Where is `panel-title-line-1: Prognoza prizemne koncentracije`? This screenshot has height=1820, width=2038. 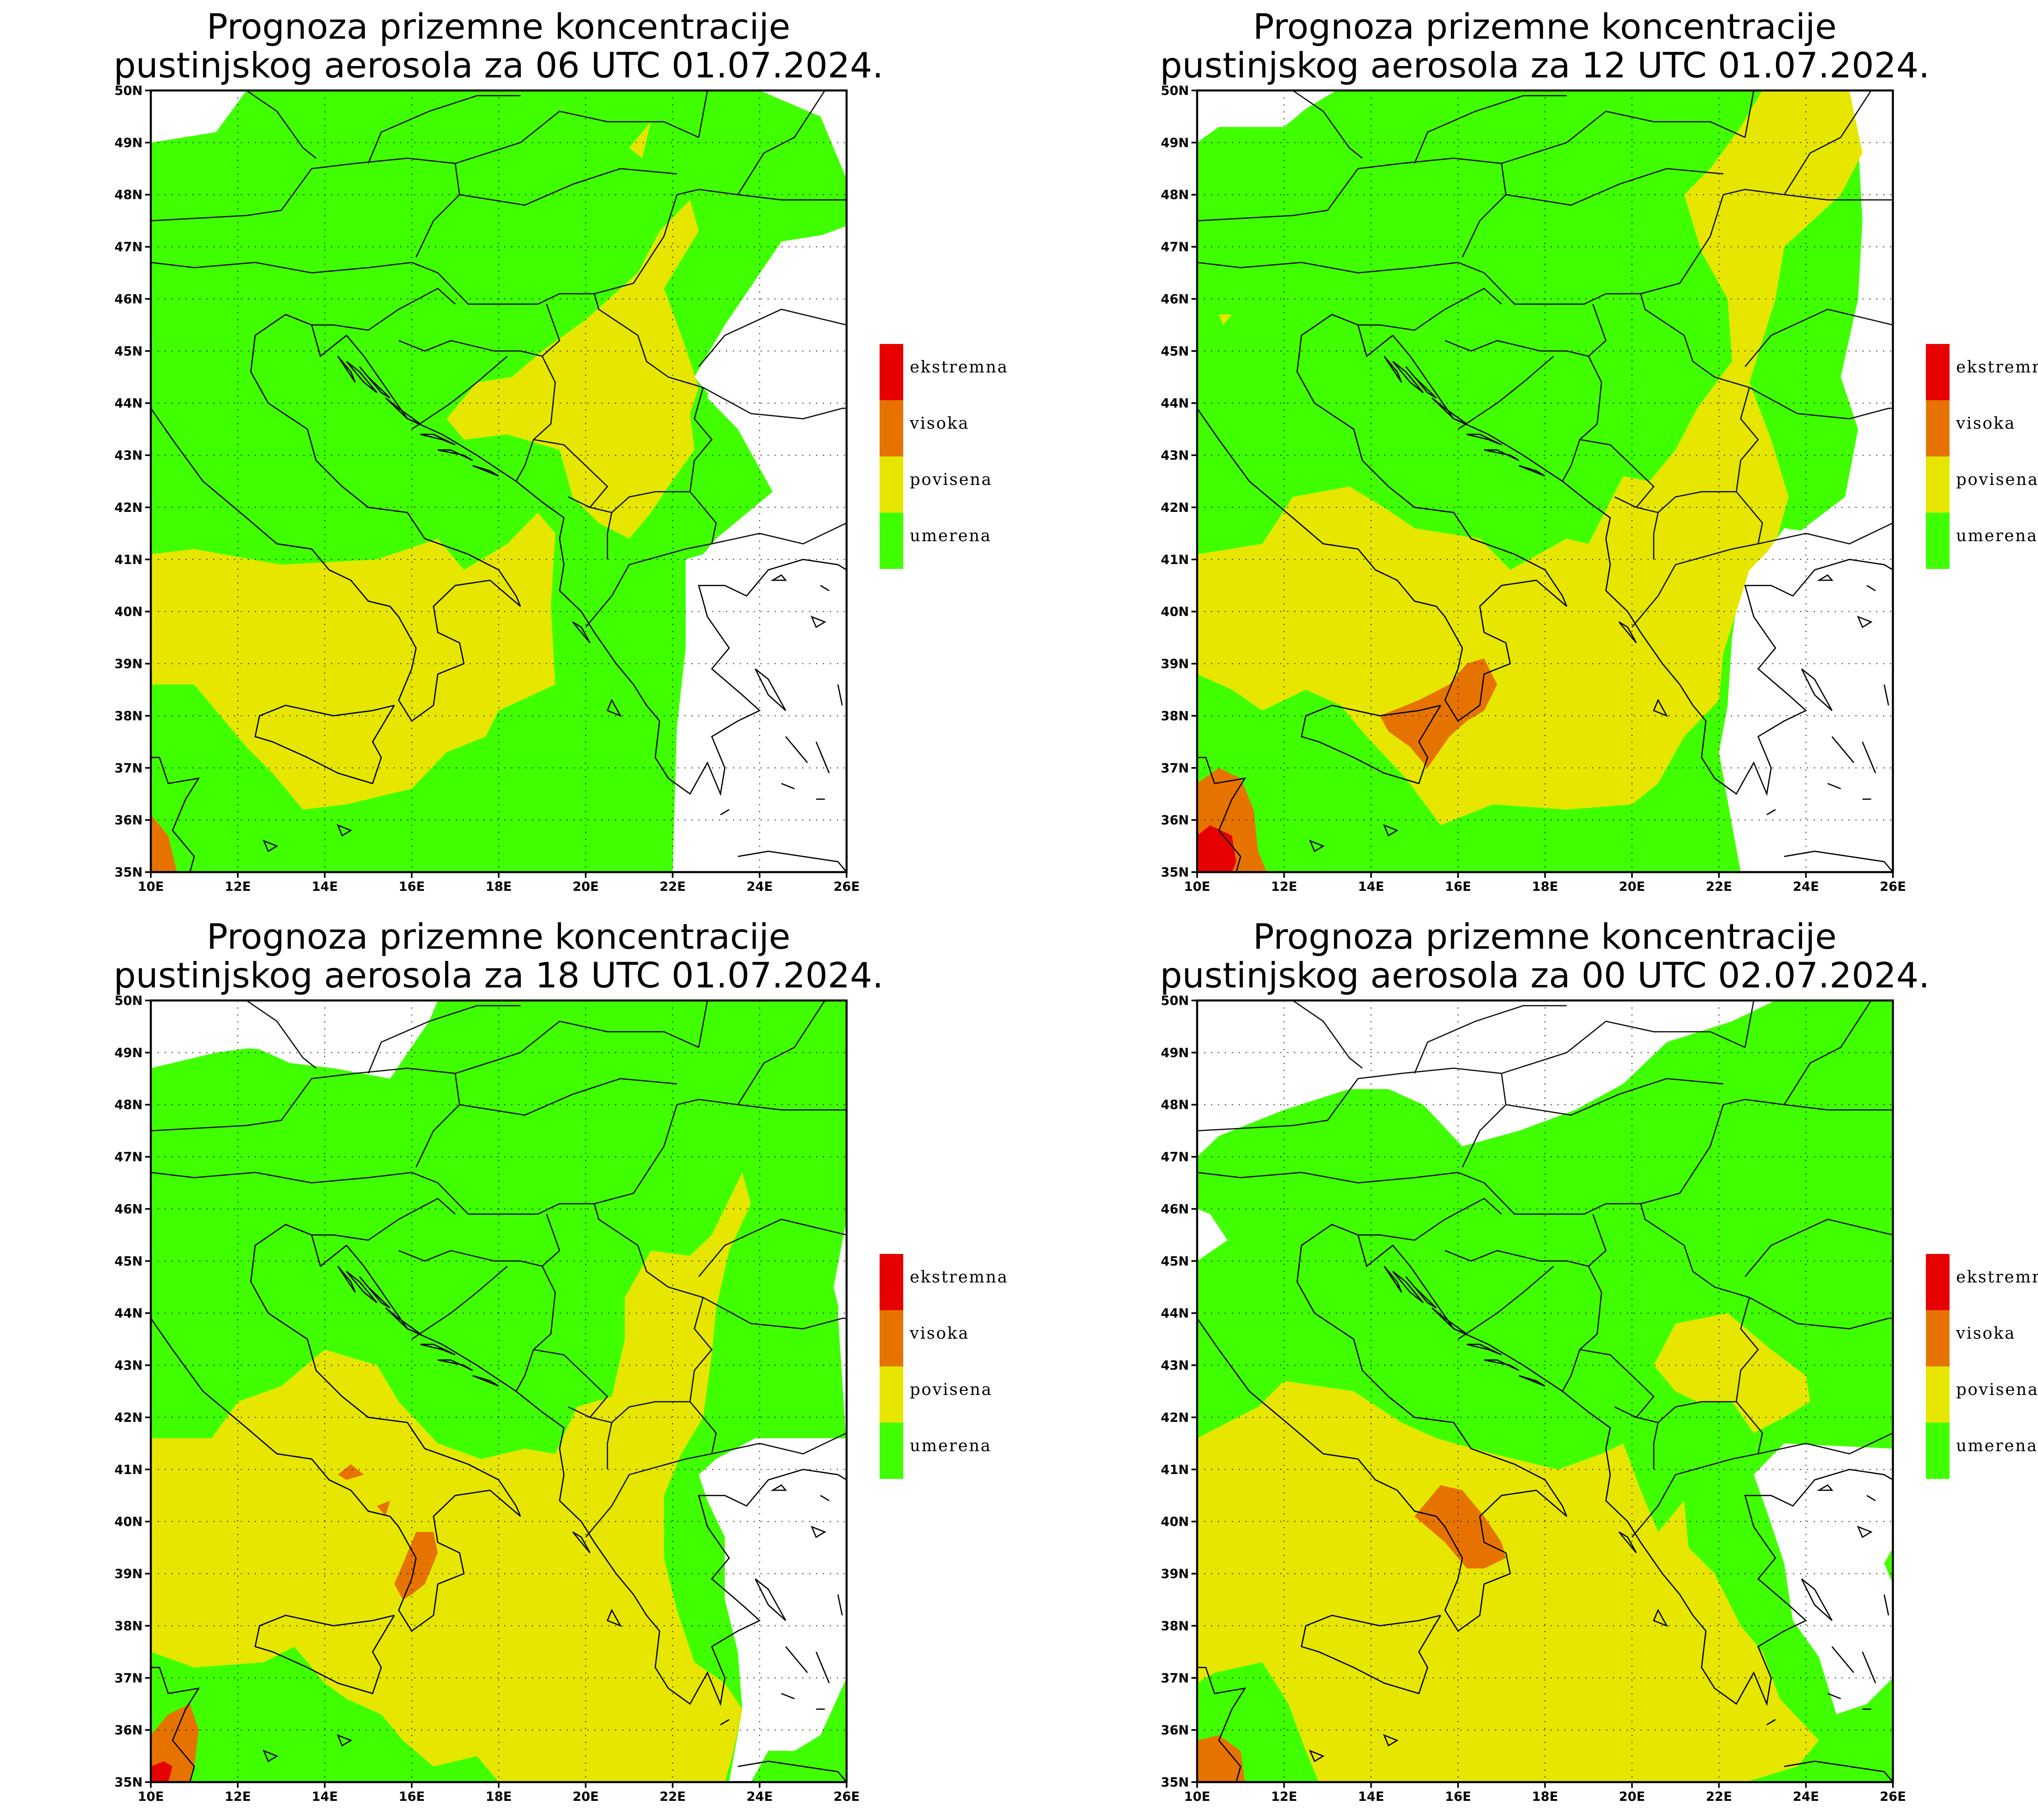 panel-title-line-1: Prognoza prizemne koncentracije is located at coordinates (499, 937).